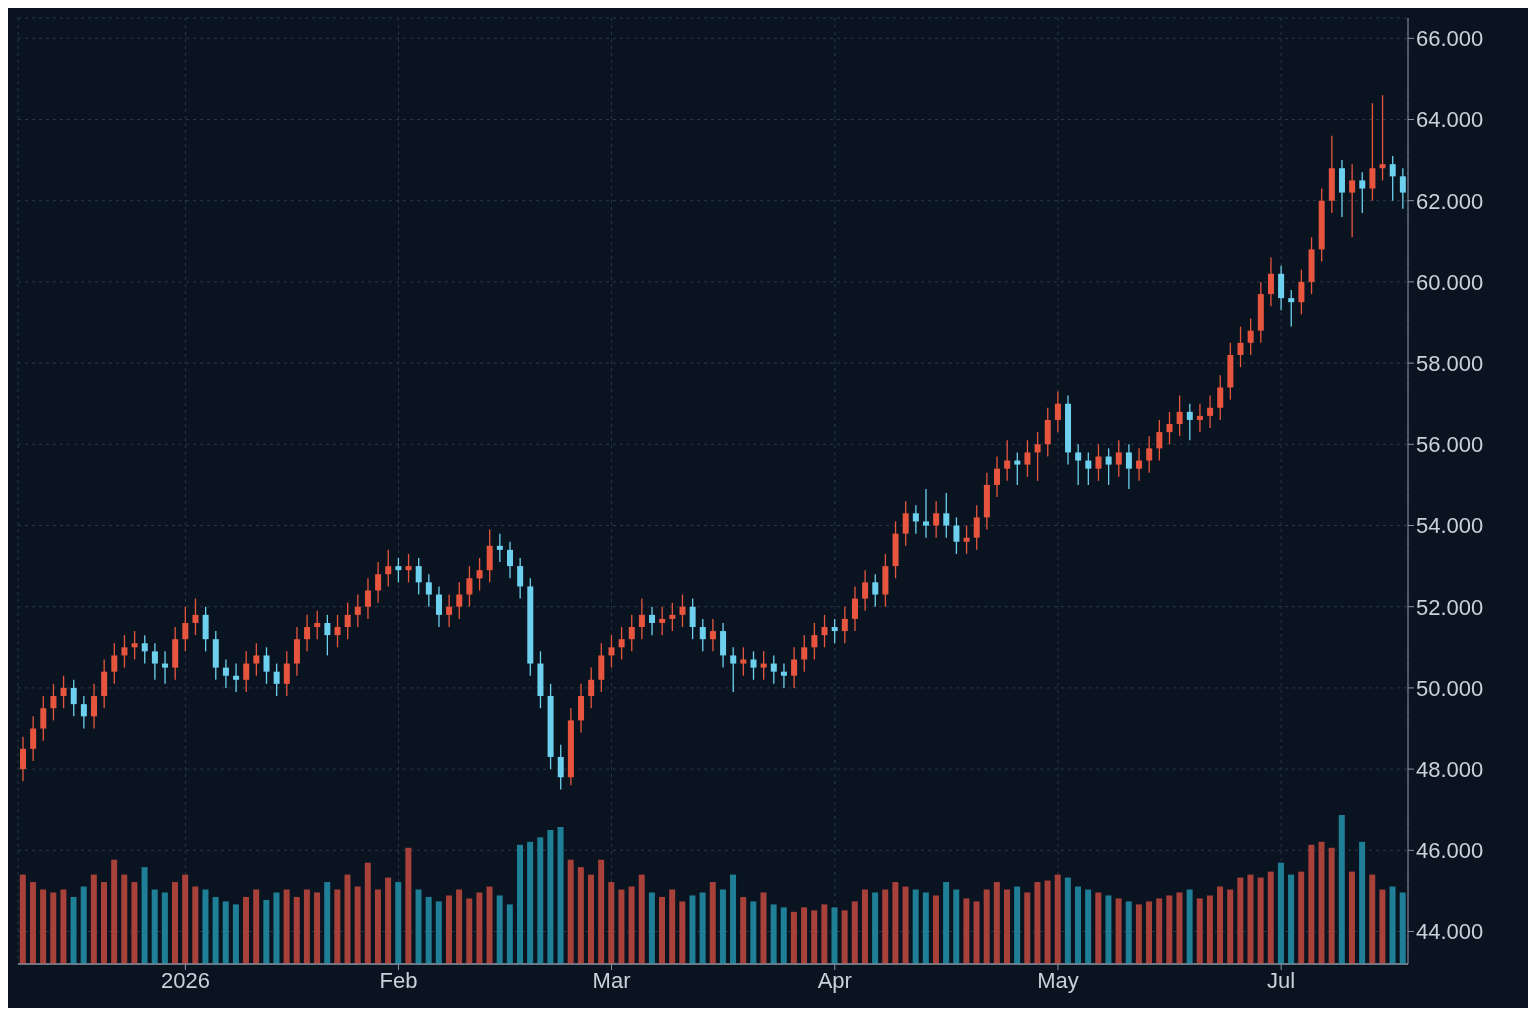  Describe the element at coordinates (611, 980) in the screenshot. I see `x-tick-label: Mar` at that location.